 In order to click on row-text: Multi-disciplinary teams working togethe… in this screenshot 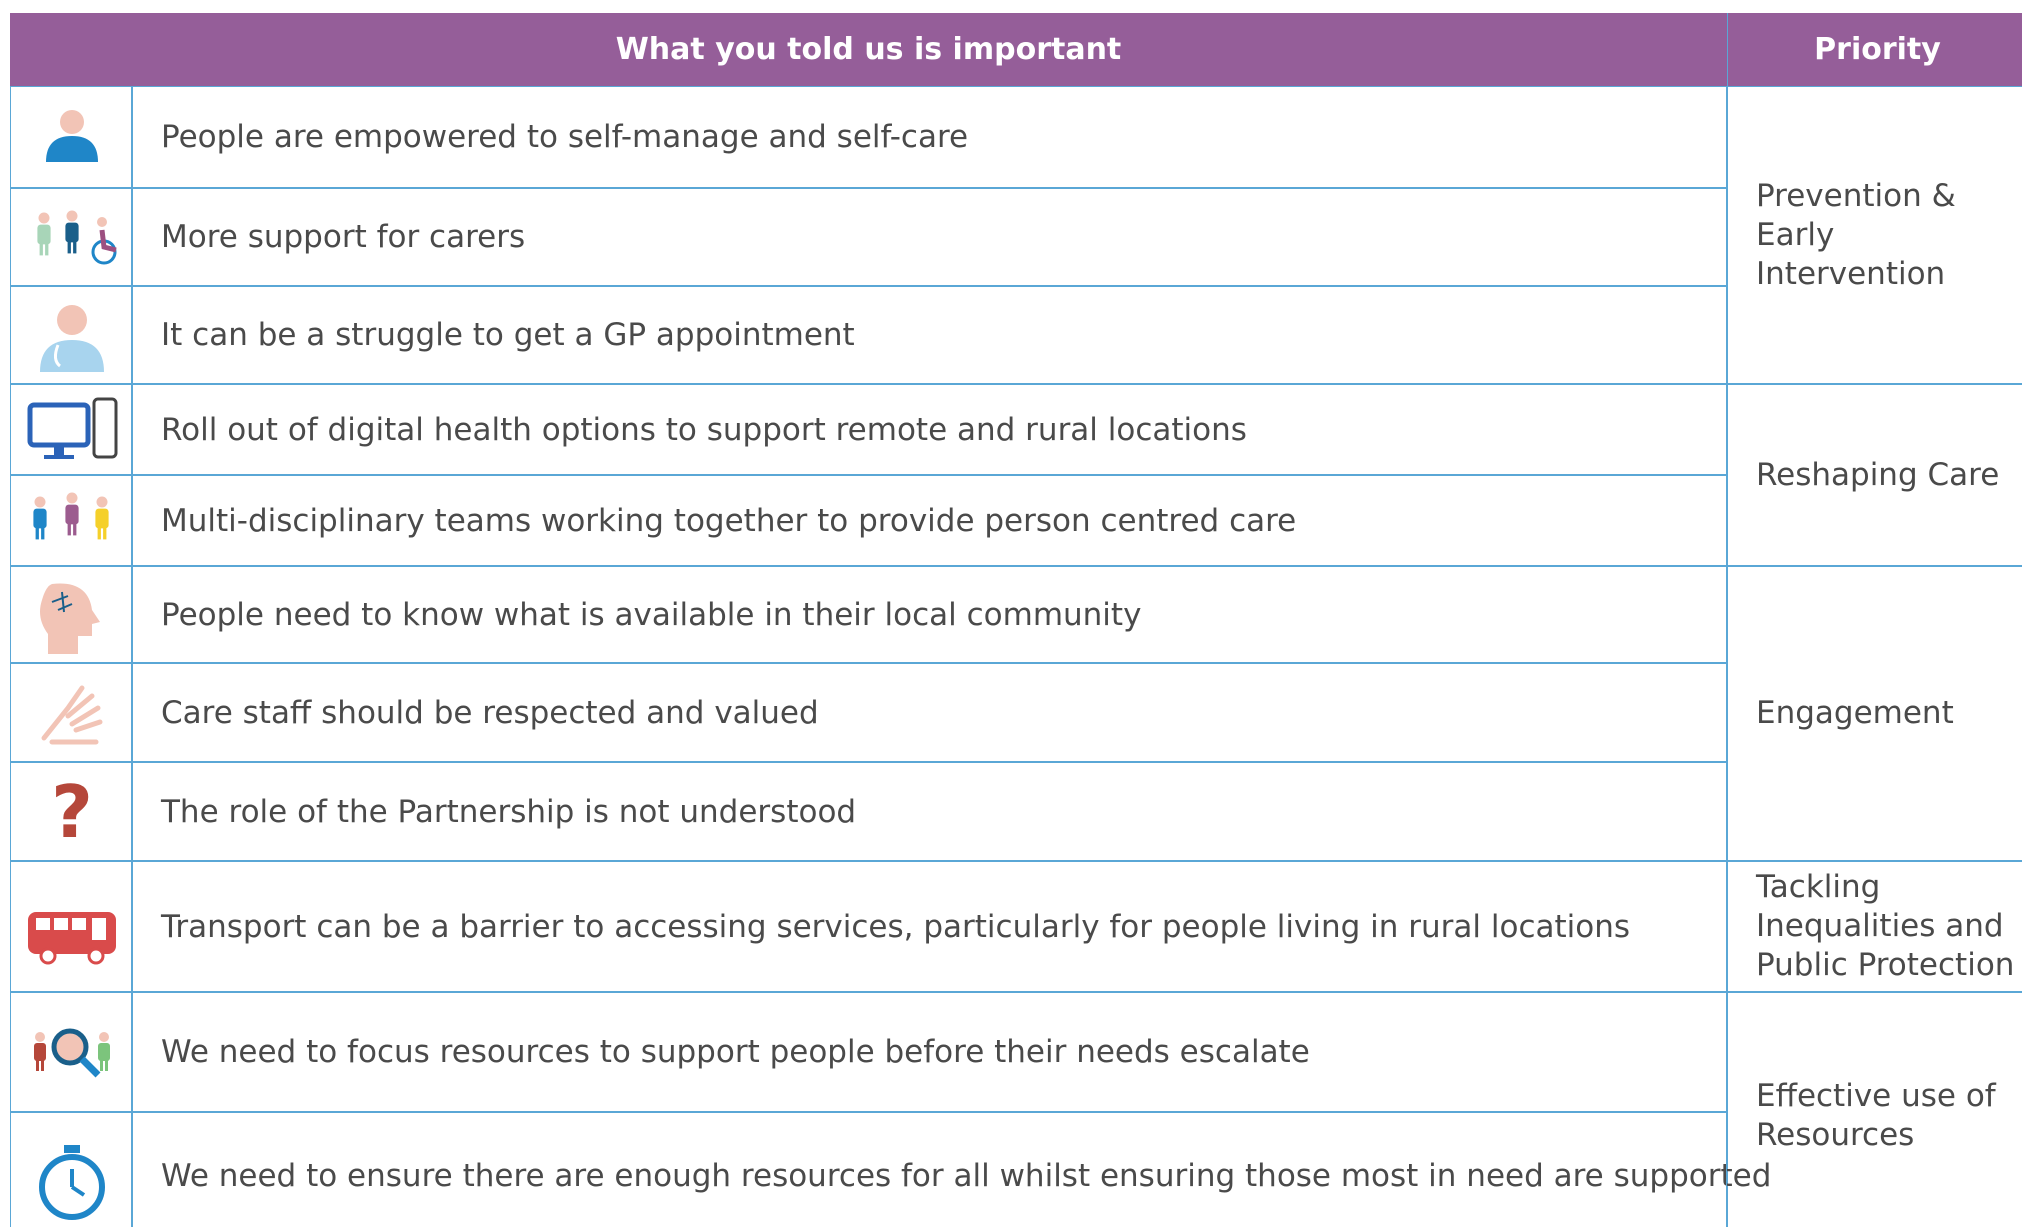, I will do `click(929, 520)`.